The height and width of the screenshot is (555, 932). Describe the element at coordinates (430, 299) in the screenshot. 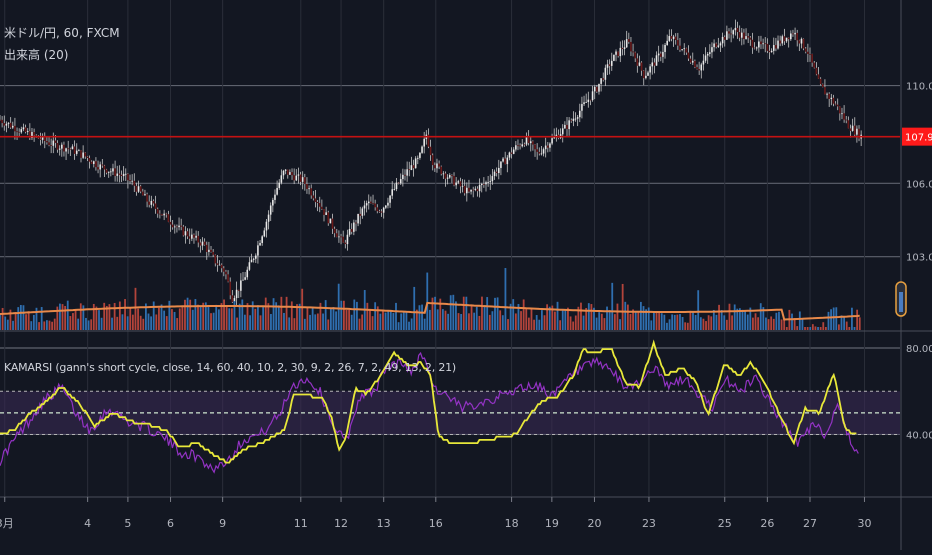

I see `volume-pane` at that location.